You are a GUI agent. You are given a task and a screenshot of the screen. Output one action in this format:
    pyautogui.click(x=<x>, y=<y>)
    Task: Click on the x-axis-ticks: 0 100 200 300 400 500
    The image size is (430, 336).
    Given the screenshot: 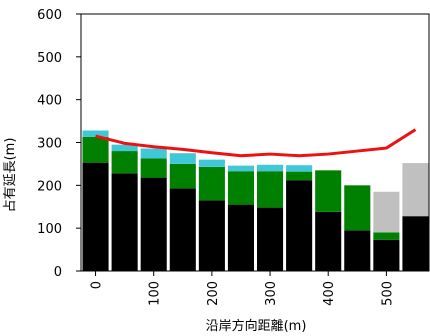 What is the action you would take?
    pyautogui.click(x=242, y=288)
    